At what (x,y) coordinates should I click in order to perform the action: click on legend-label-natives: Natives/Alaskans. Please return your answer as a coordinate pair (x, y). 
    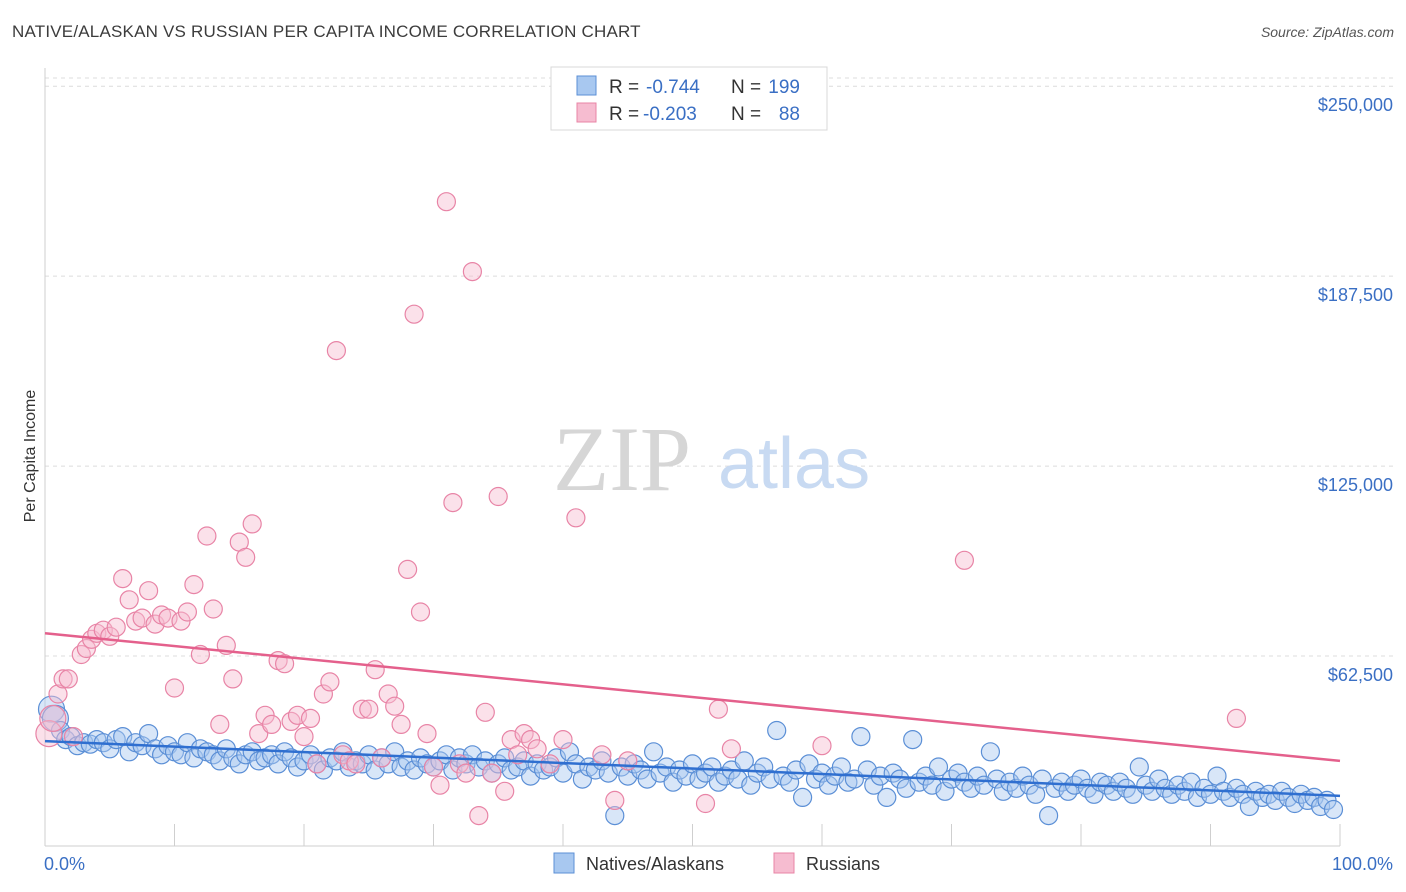
    Looking at the image, I should click on (655, 864).